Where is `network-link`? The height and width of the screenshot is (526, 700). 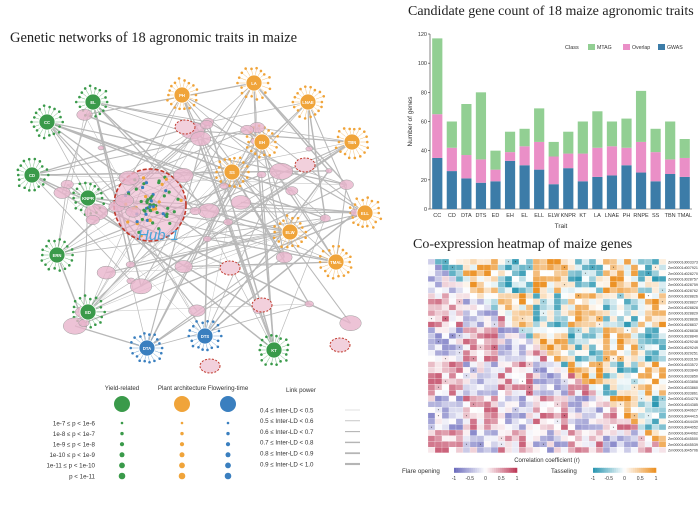 network-link is located at coordinates (139, 152).